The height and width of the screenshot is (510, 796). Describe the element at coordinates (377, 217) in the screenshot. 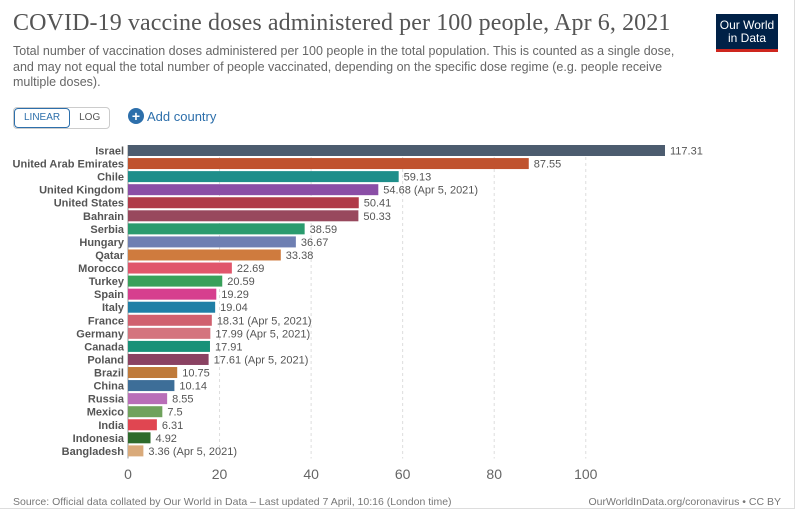

I see `data-label: 50.33` at that location.